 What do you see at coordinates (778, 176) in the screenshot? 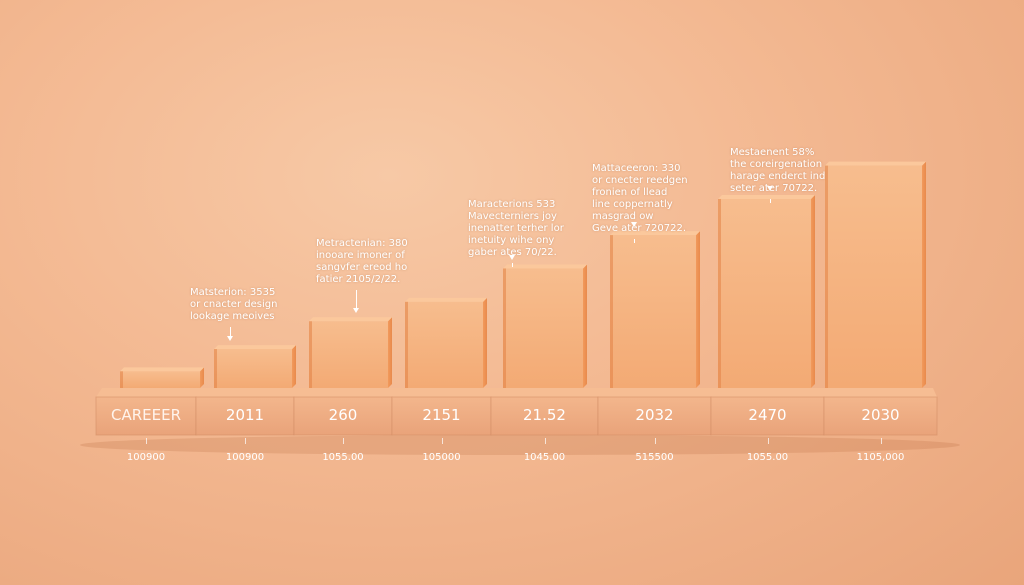
I see `annotation-line: harage enderct ind` at bounding box center [778, 176].